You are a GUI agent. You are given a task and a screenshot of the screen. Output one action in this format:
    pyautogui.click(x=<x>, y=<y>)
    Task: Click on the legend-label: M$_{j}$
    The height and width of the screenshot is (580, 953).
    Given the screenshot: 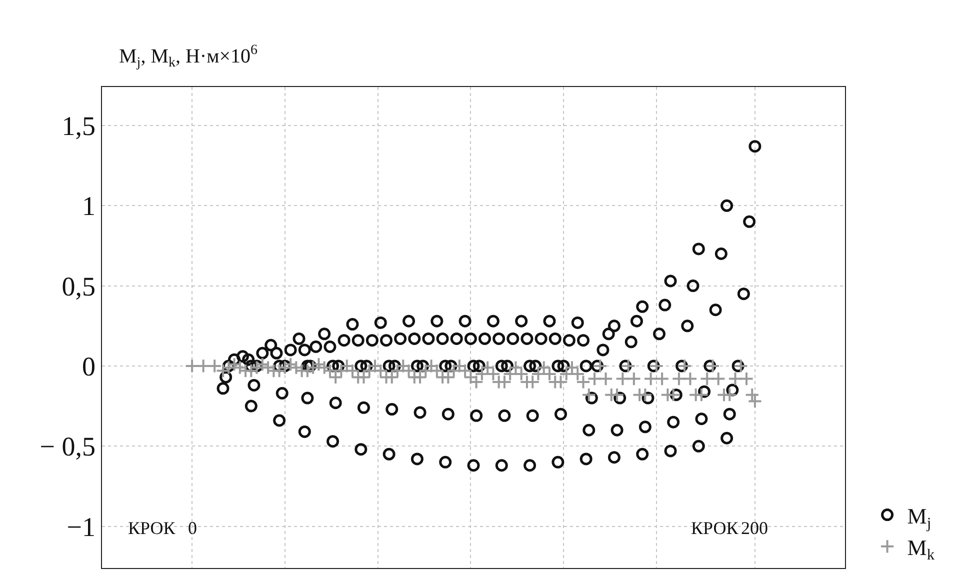 What is the action you would take?
    pyautogui.click(x=919, y=517)
    